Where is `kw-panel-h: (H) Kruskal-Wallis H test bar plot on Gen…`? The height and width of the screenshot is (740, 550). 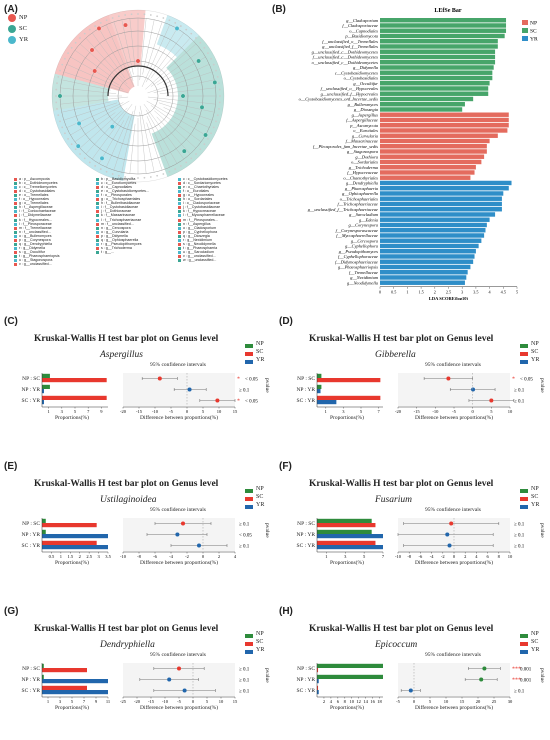 kw-panel-h: (H) Kruskal-Wallis H test bar plot on Gen… is located at coordinates (412, 670).